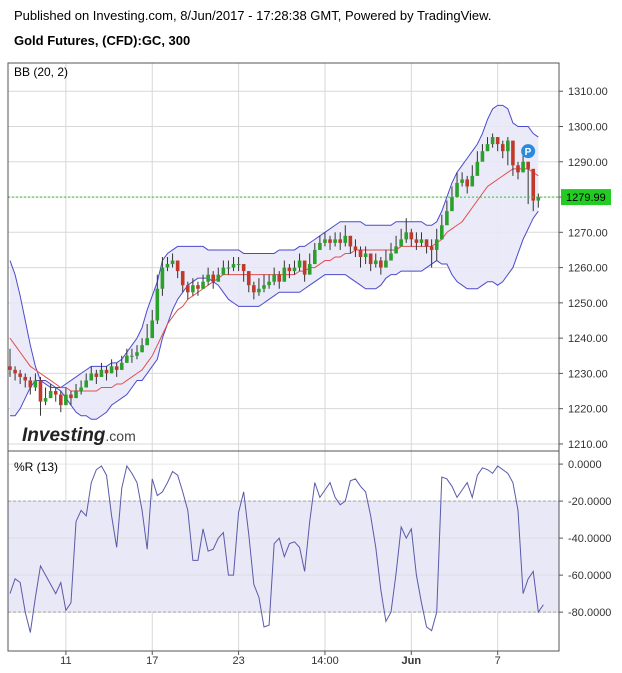 Image resolution: width=622 pixels, height=673 pixels. Describe the element at coordinates (280, 659) in the screenshot. I see `time-axis: 11 17 23 14:00 Jun 7` at that location.